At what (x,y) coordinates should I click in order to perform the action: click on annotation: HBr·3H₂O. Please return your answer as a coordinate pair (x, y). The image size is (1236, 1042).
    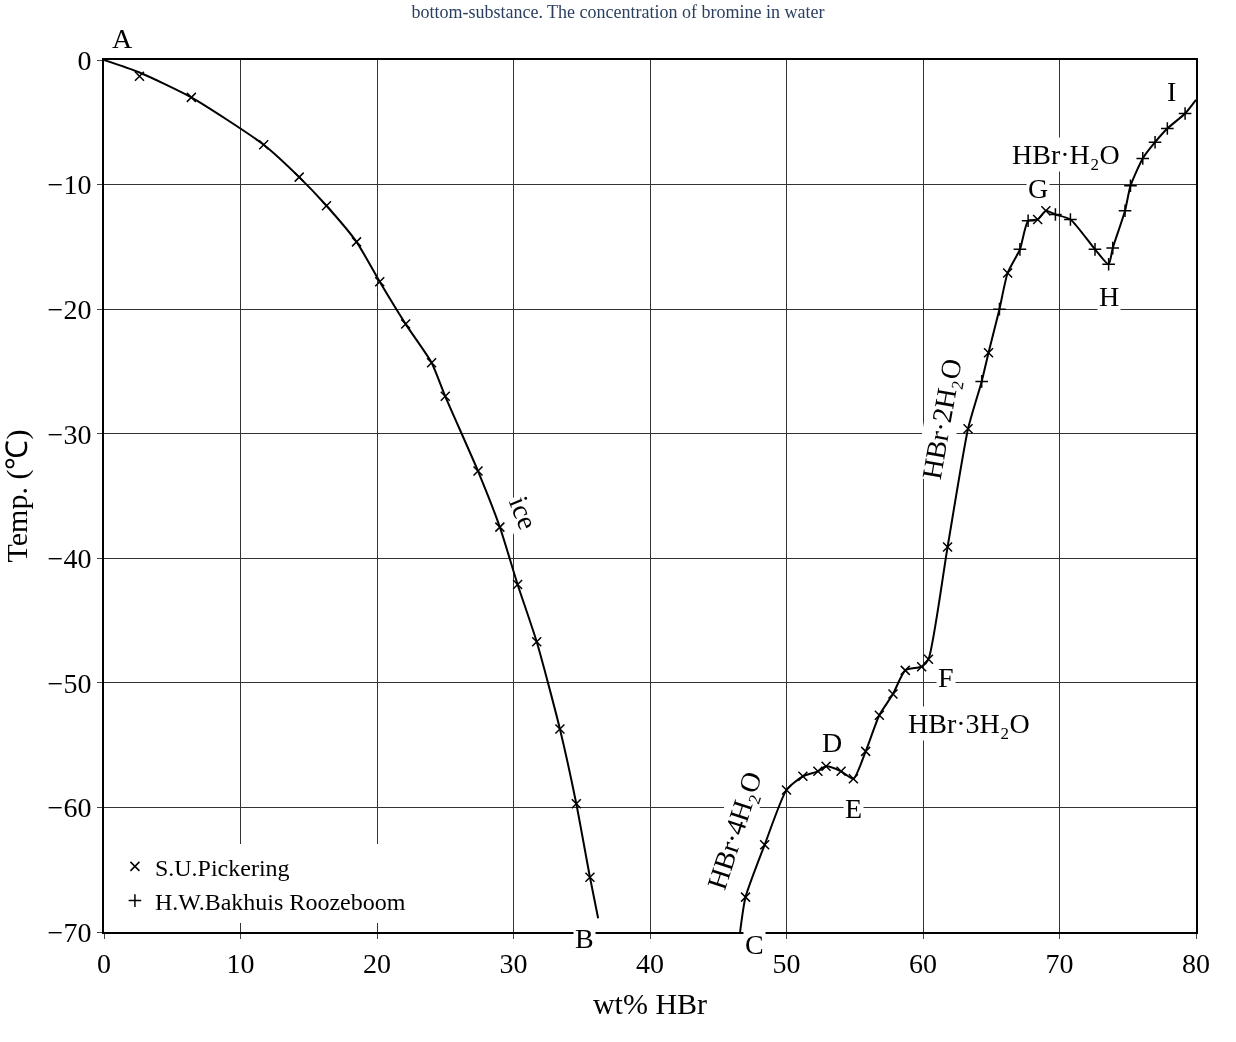
    Looking at the image, I should click on (969, 723).